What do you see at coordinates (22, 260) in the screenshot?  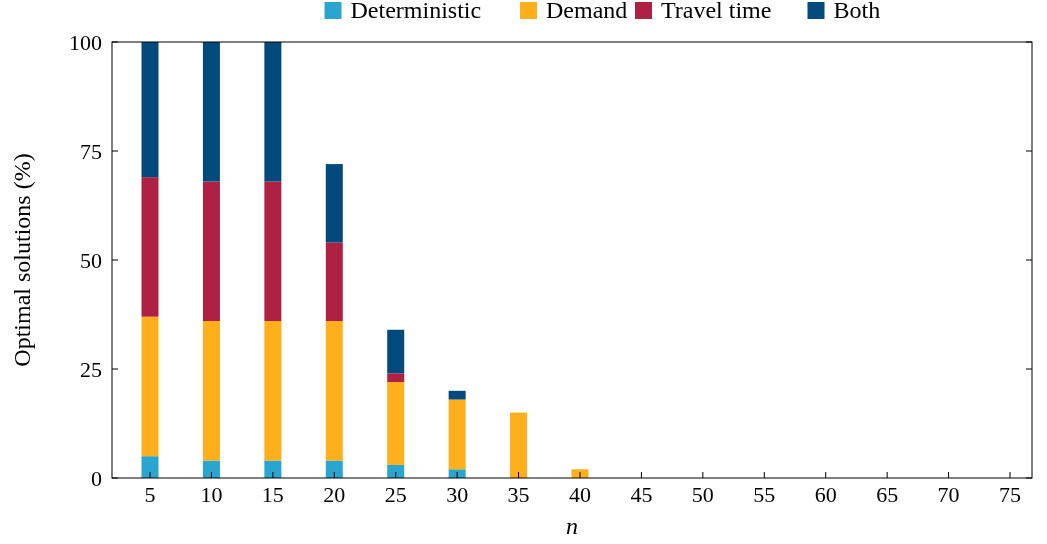 I see `y-axis-title: Optimal solutions (%)` at bounding box center [22, 260].